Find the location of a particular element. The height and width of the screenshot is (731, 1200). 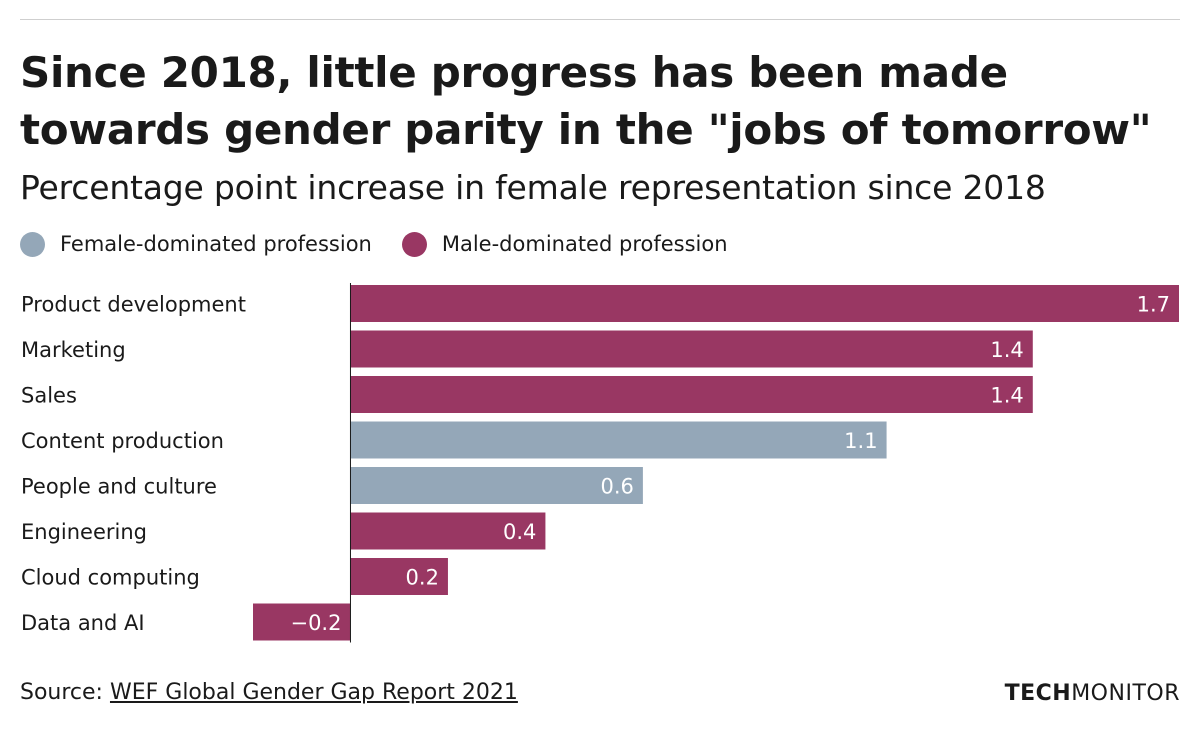

value-label: 0.4 is located at coordinates (519, 532).